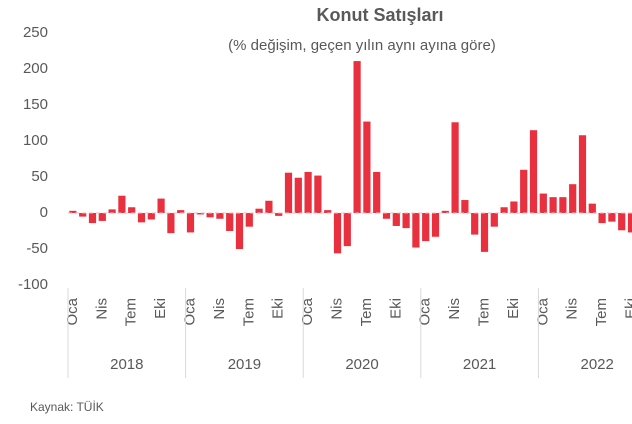 This screenshot has height=424, width=632. Describe the element at coordinates (35, 68) in the screenshot. I see `y-tick-label: 200` at that location.